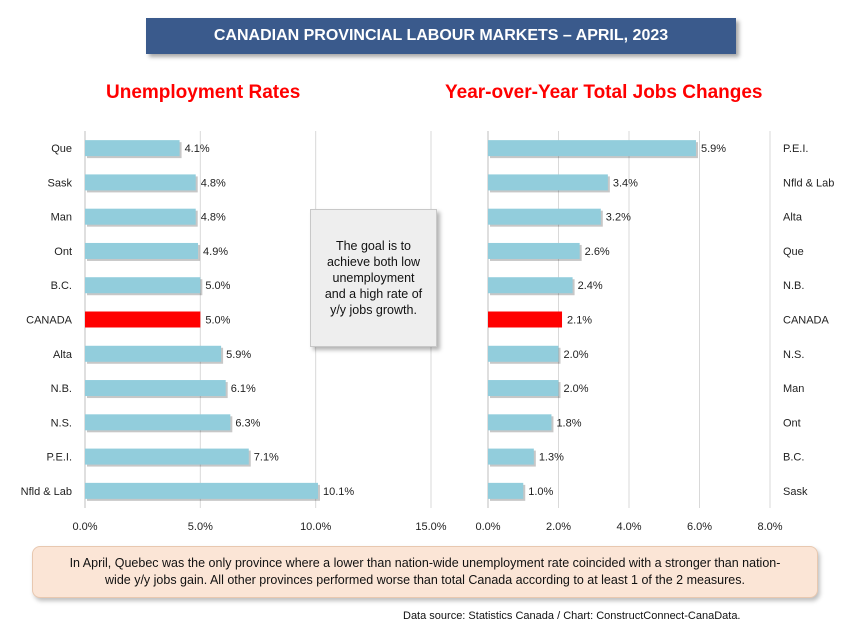 This screenshot has height=635, width=866. Describe the element at coordinates (84, 527) in the screenshot. I see `unemployment-tick-label: 0.0%` at that location.